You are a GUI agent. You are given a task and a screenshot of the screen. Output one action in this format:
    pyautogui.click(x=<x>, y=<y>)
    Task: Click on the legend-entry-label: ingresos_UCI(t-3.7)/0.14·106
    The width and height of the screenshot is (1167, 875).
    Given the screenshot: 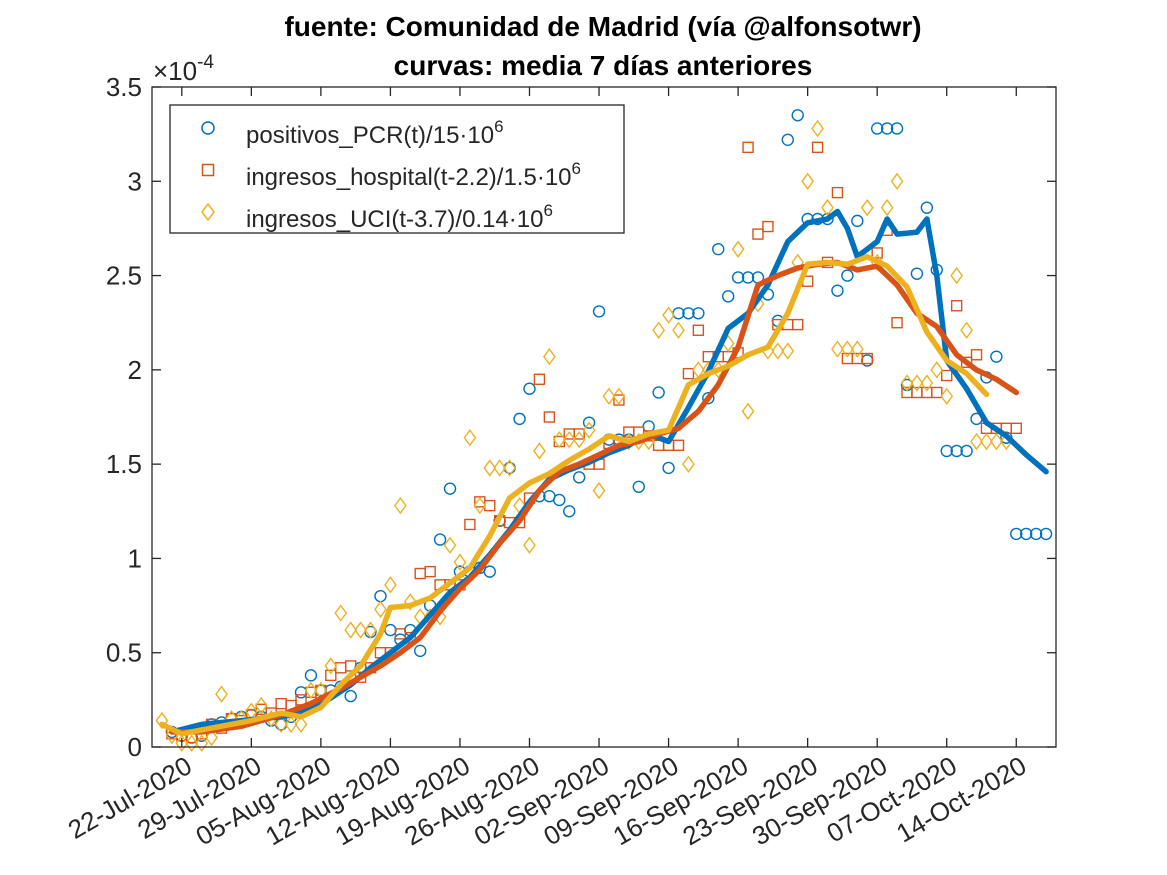 What is the action you would take?
    pyautogui.click(x=399, y=217)
    